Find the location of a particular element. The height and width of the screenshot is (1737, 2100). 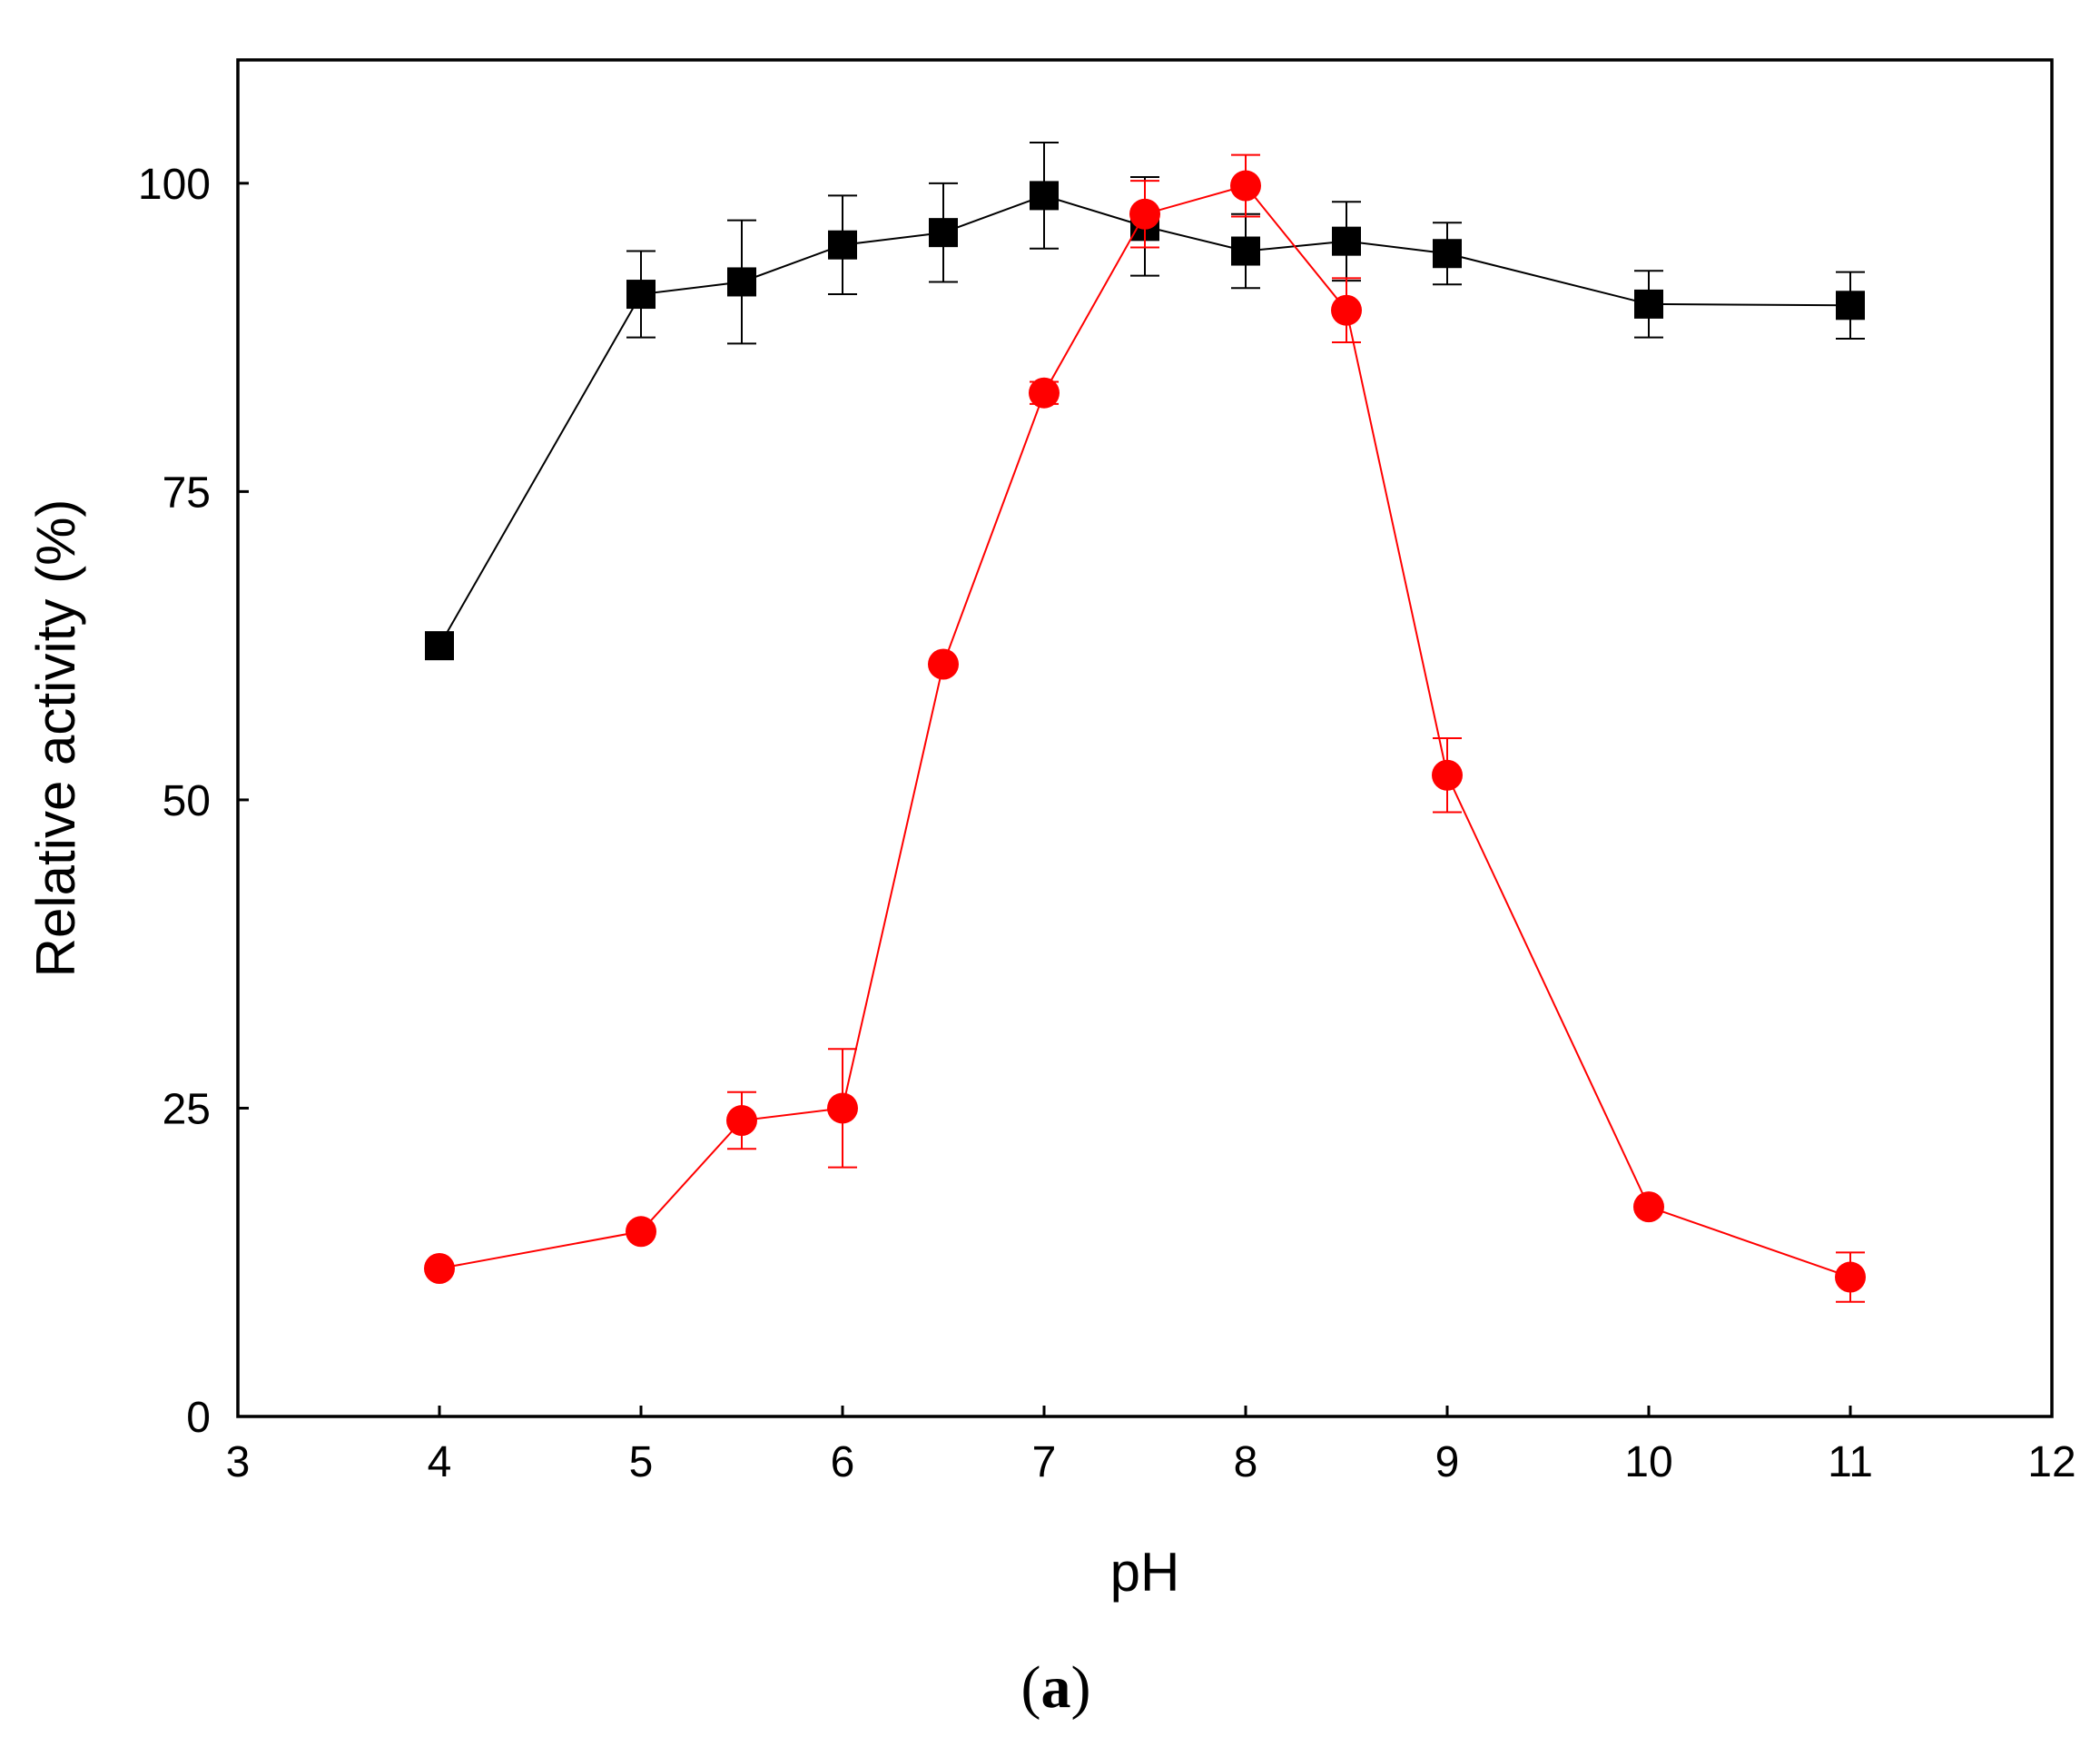

x-tick-label: 7 is located at coordinates (1044, 1462).